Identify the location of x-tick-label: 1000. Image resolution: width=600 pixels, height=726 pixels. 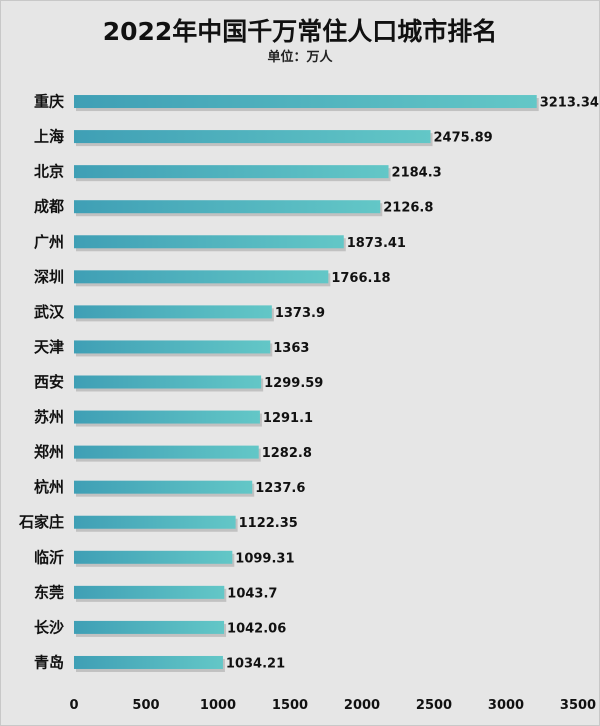
(218, 705).